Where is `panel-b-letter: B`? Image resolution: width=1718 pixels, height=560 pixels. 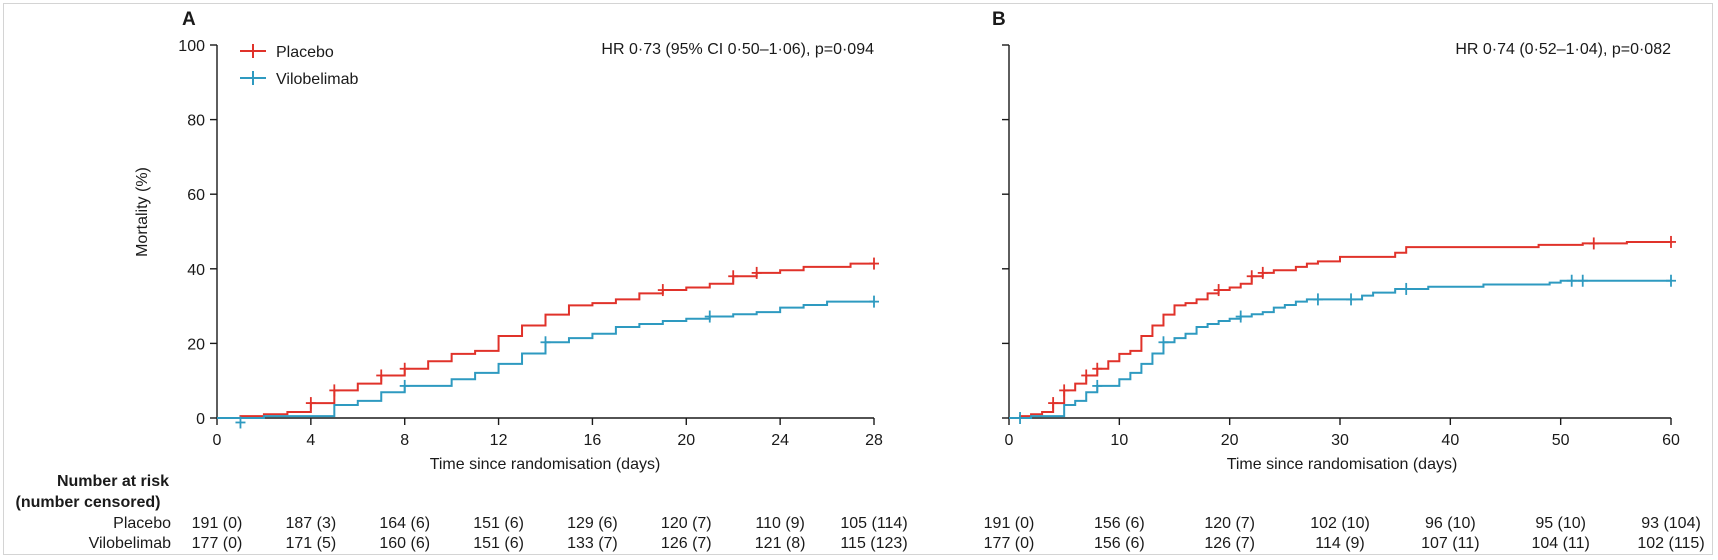 panel-b-letter: B is located at coordinates (999, 19).